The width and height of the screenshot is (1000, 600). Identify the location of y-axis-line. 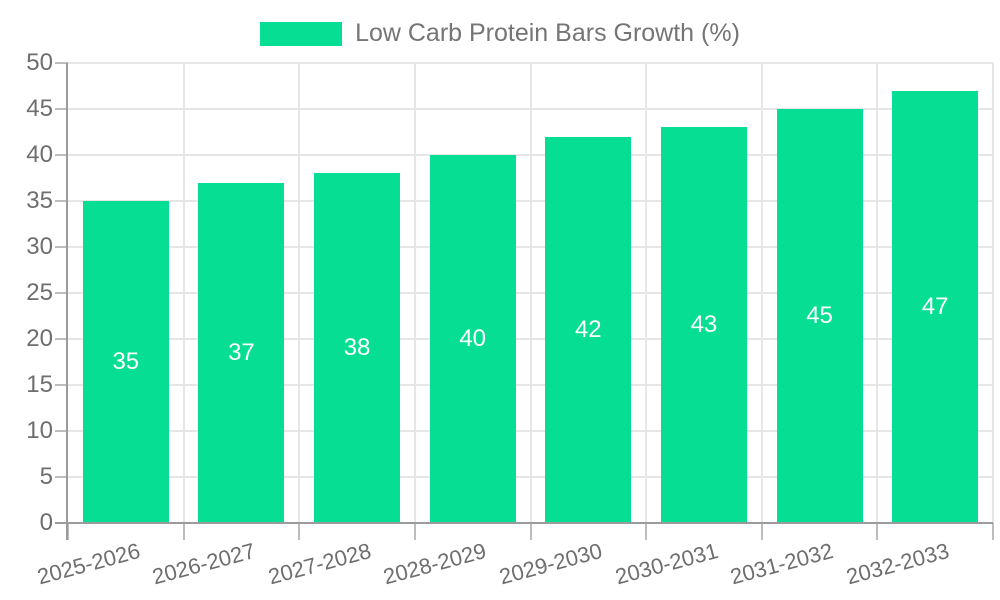
(67, 301).